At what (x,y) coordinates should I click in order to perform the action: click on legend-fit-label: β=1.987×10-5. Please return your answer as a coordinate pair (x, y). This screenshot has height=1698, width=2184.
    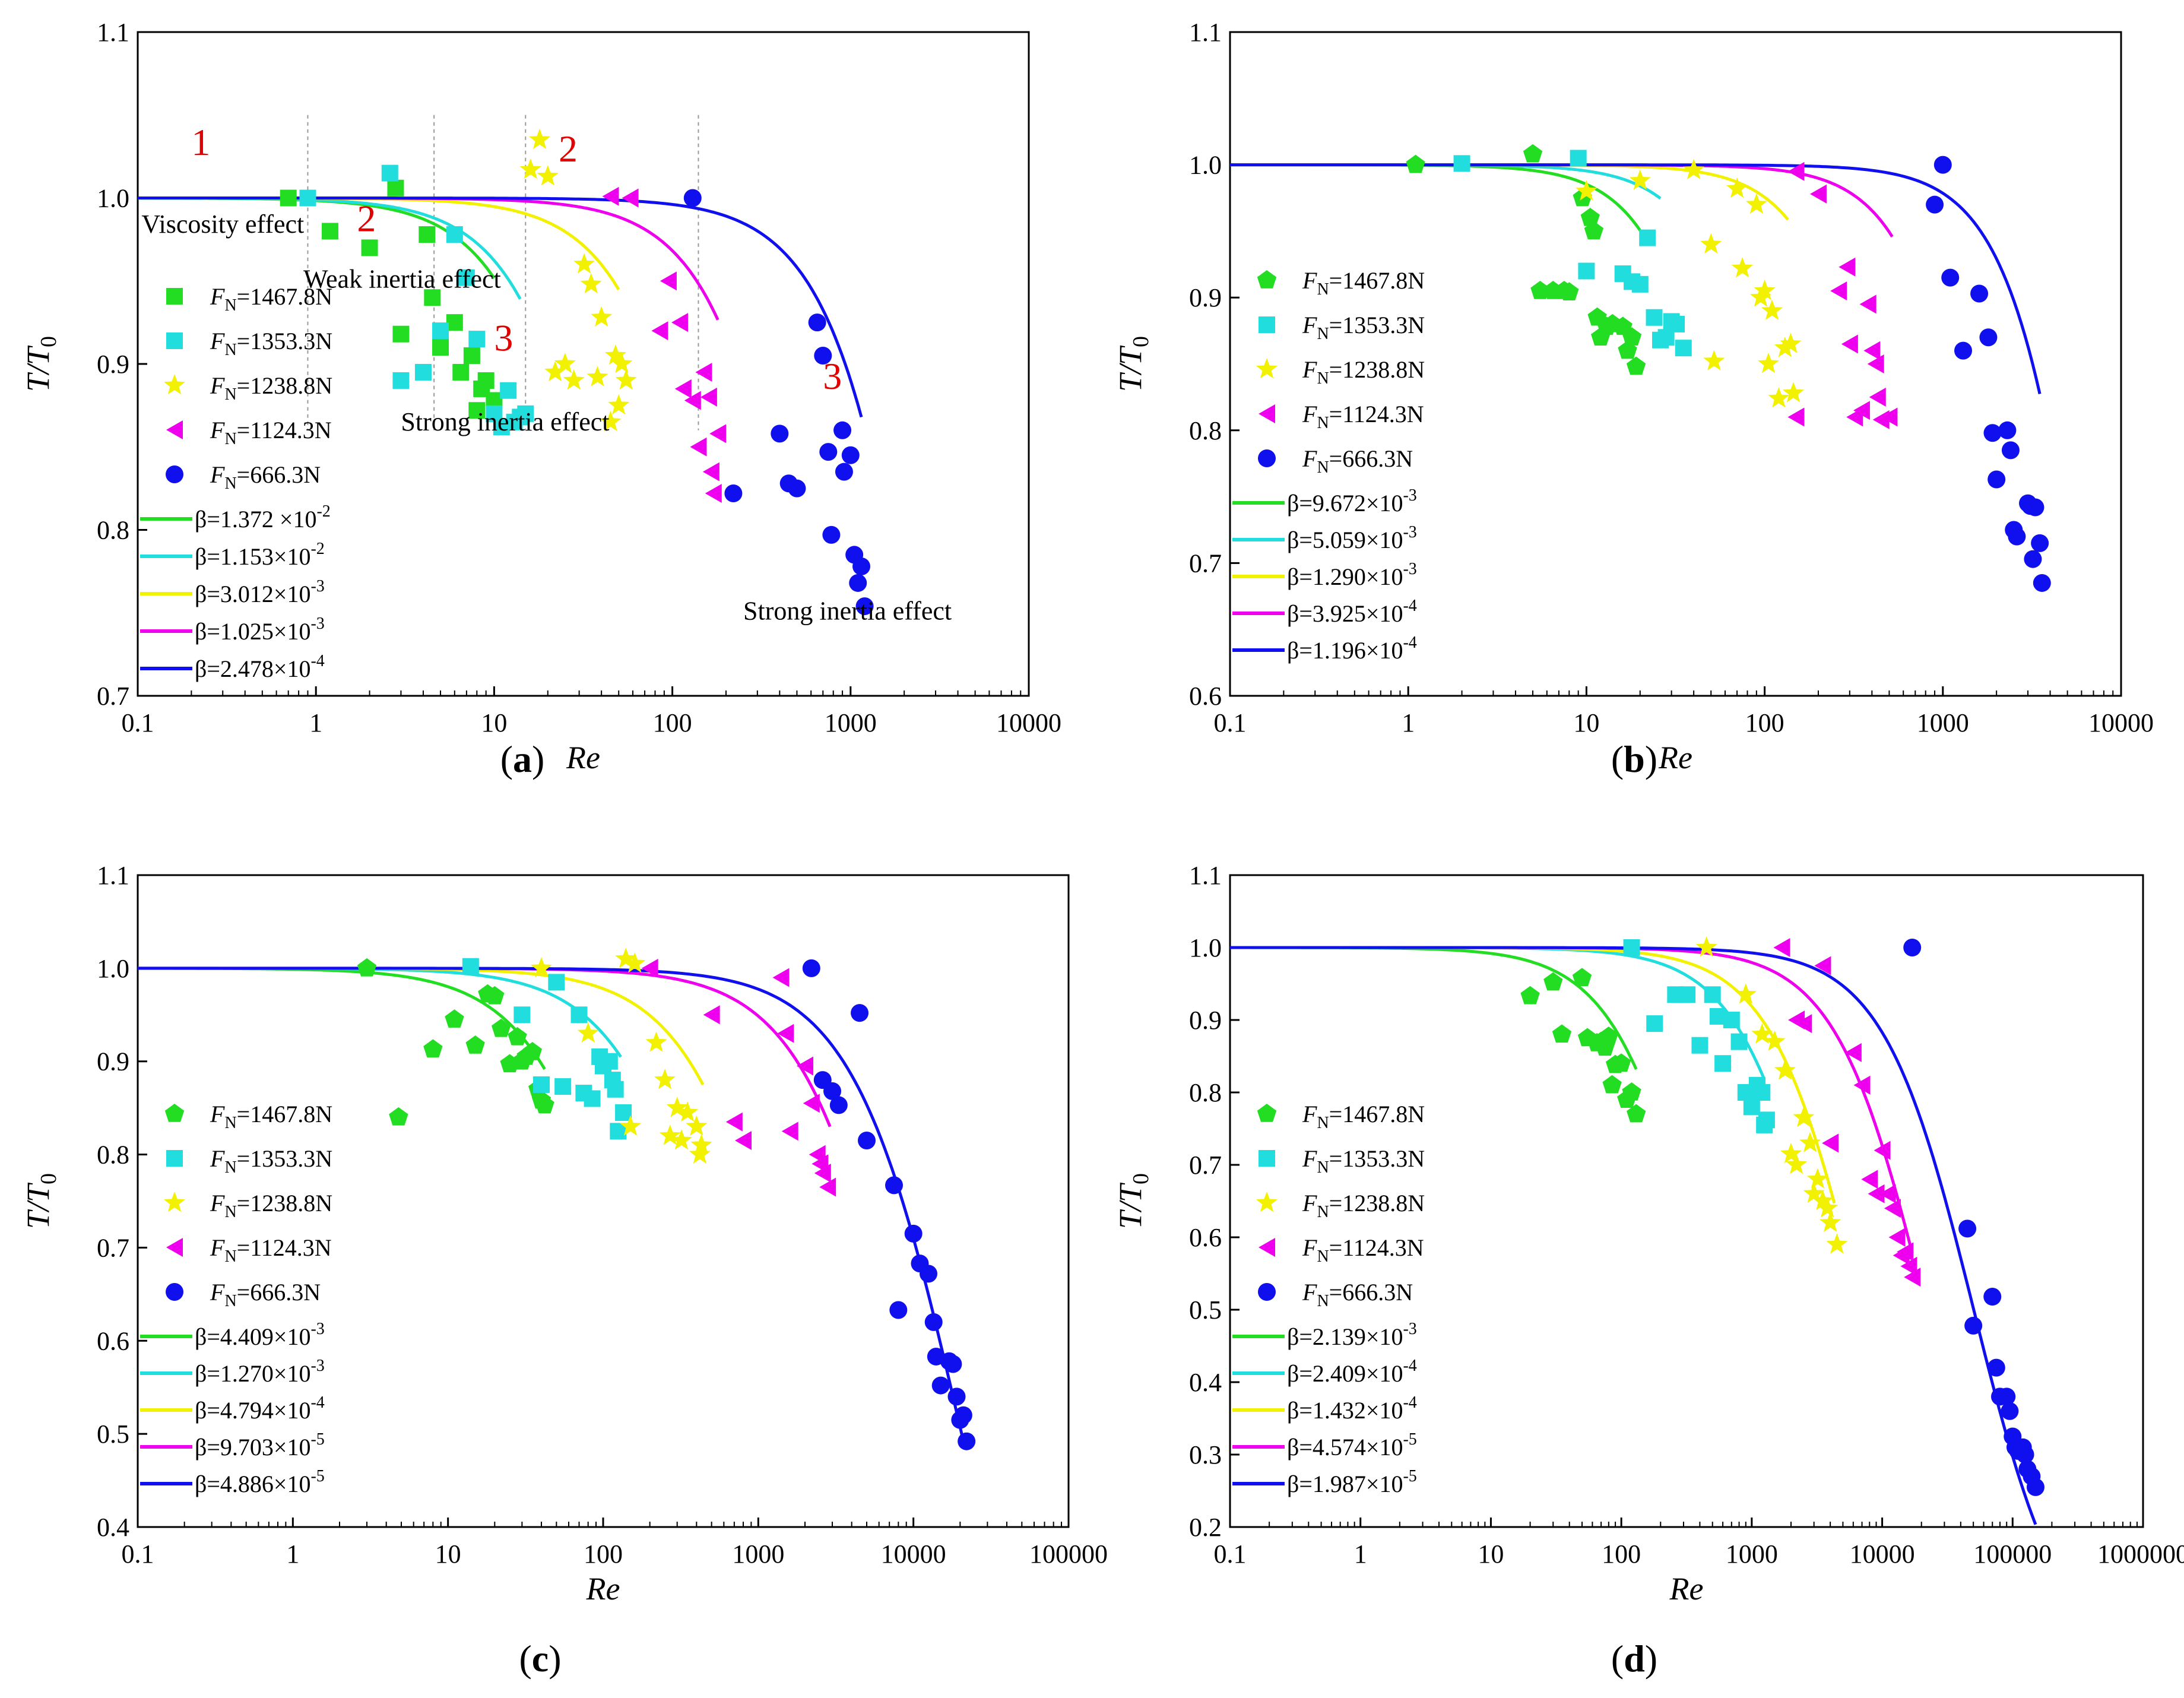
    Looking at the image, I should click on (1352, 1482).